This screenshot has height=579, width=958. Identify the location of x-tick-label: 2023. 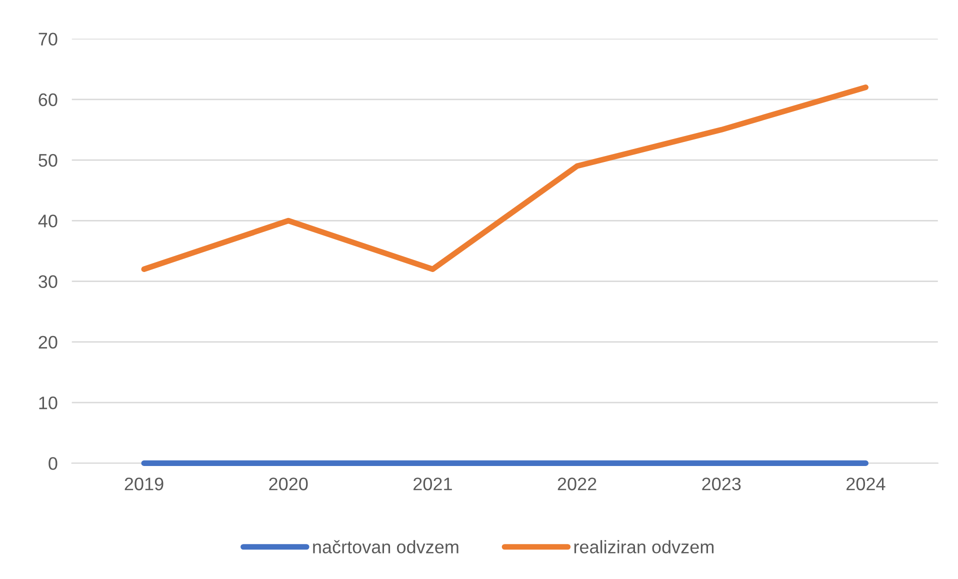
(721, 484).